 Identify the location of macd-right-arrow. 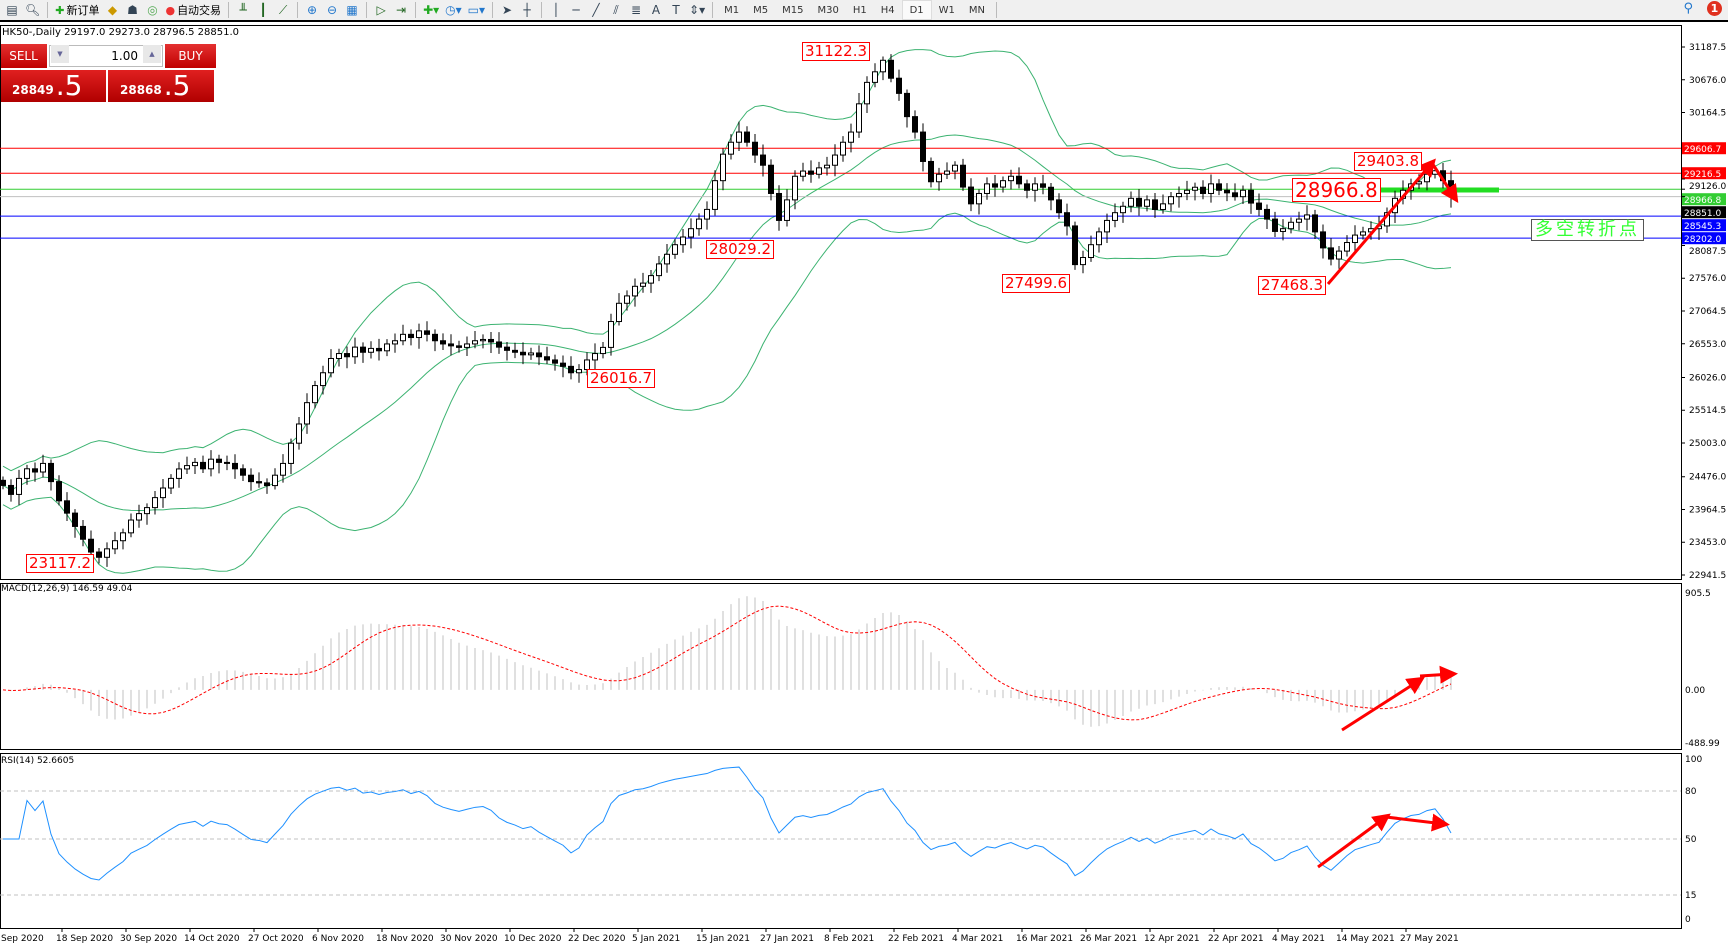
(1438, 674).